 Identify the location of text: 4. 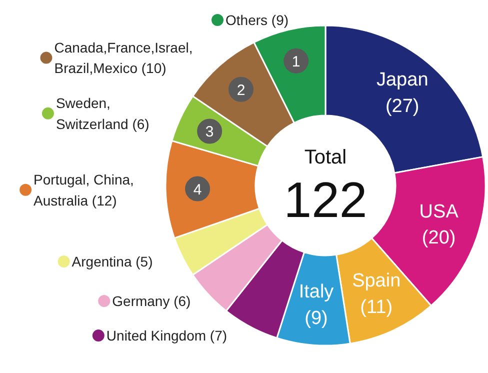
(197, 189).